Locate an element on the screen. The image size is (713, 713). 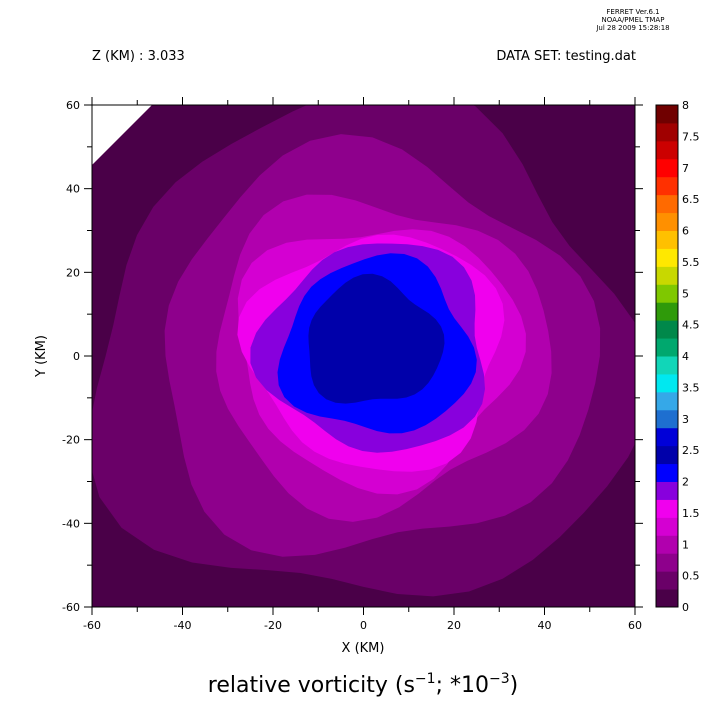
x-tick-label: -40 is located at coordinates (183, 625).